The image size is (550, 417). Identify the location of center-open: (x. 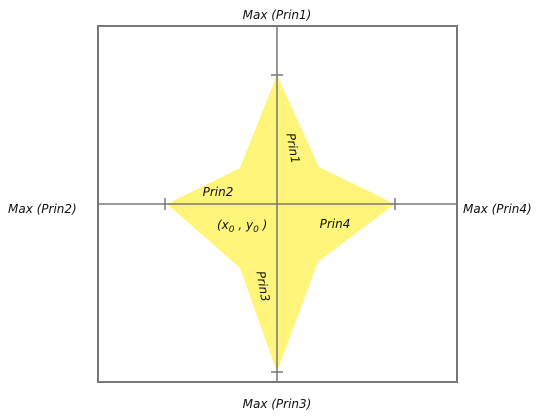
(223, 225).